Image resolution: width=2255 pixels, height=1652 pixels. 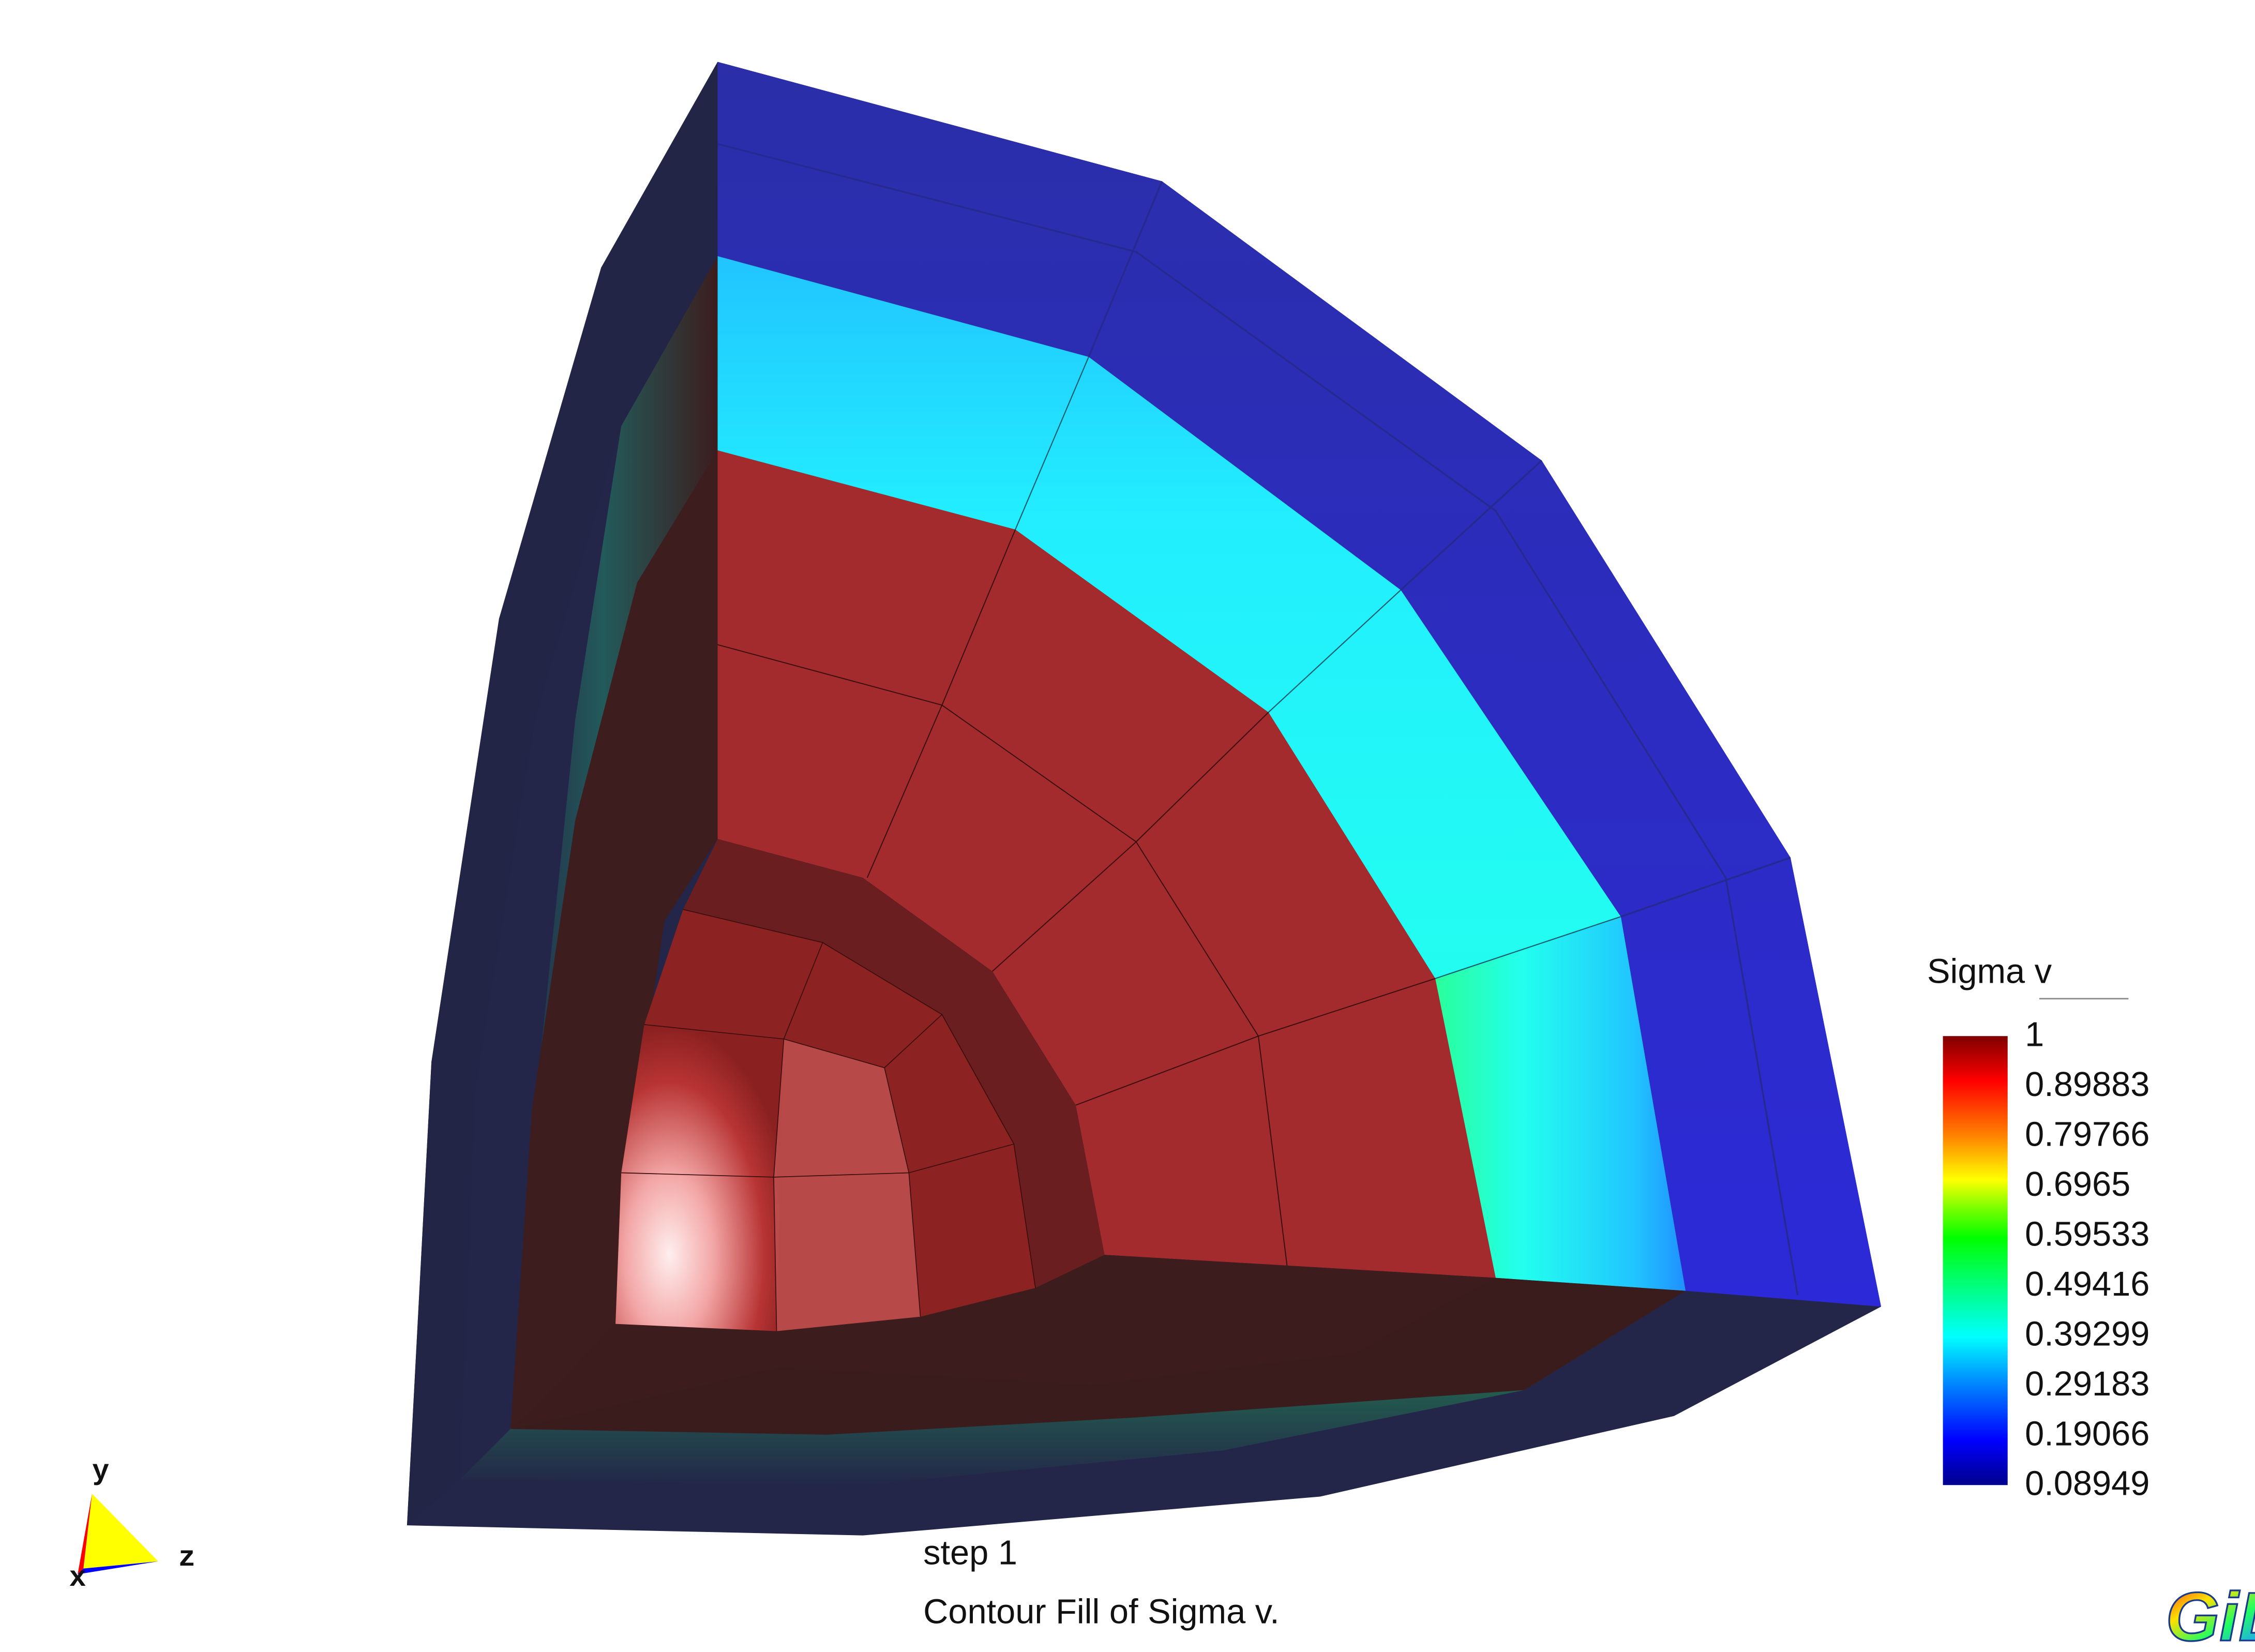 What do you see at coordinates (118, 1568) in the screenshot?
I see `triad-z-face` at bounding box center [118, 1568].